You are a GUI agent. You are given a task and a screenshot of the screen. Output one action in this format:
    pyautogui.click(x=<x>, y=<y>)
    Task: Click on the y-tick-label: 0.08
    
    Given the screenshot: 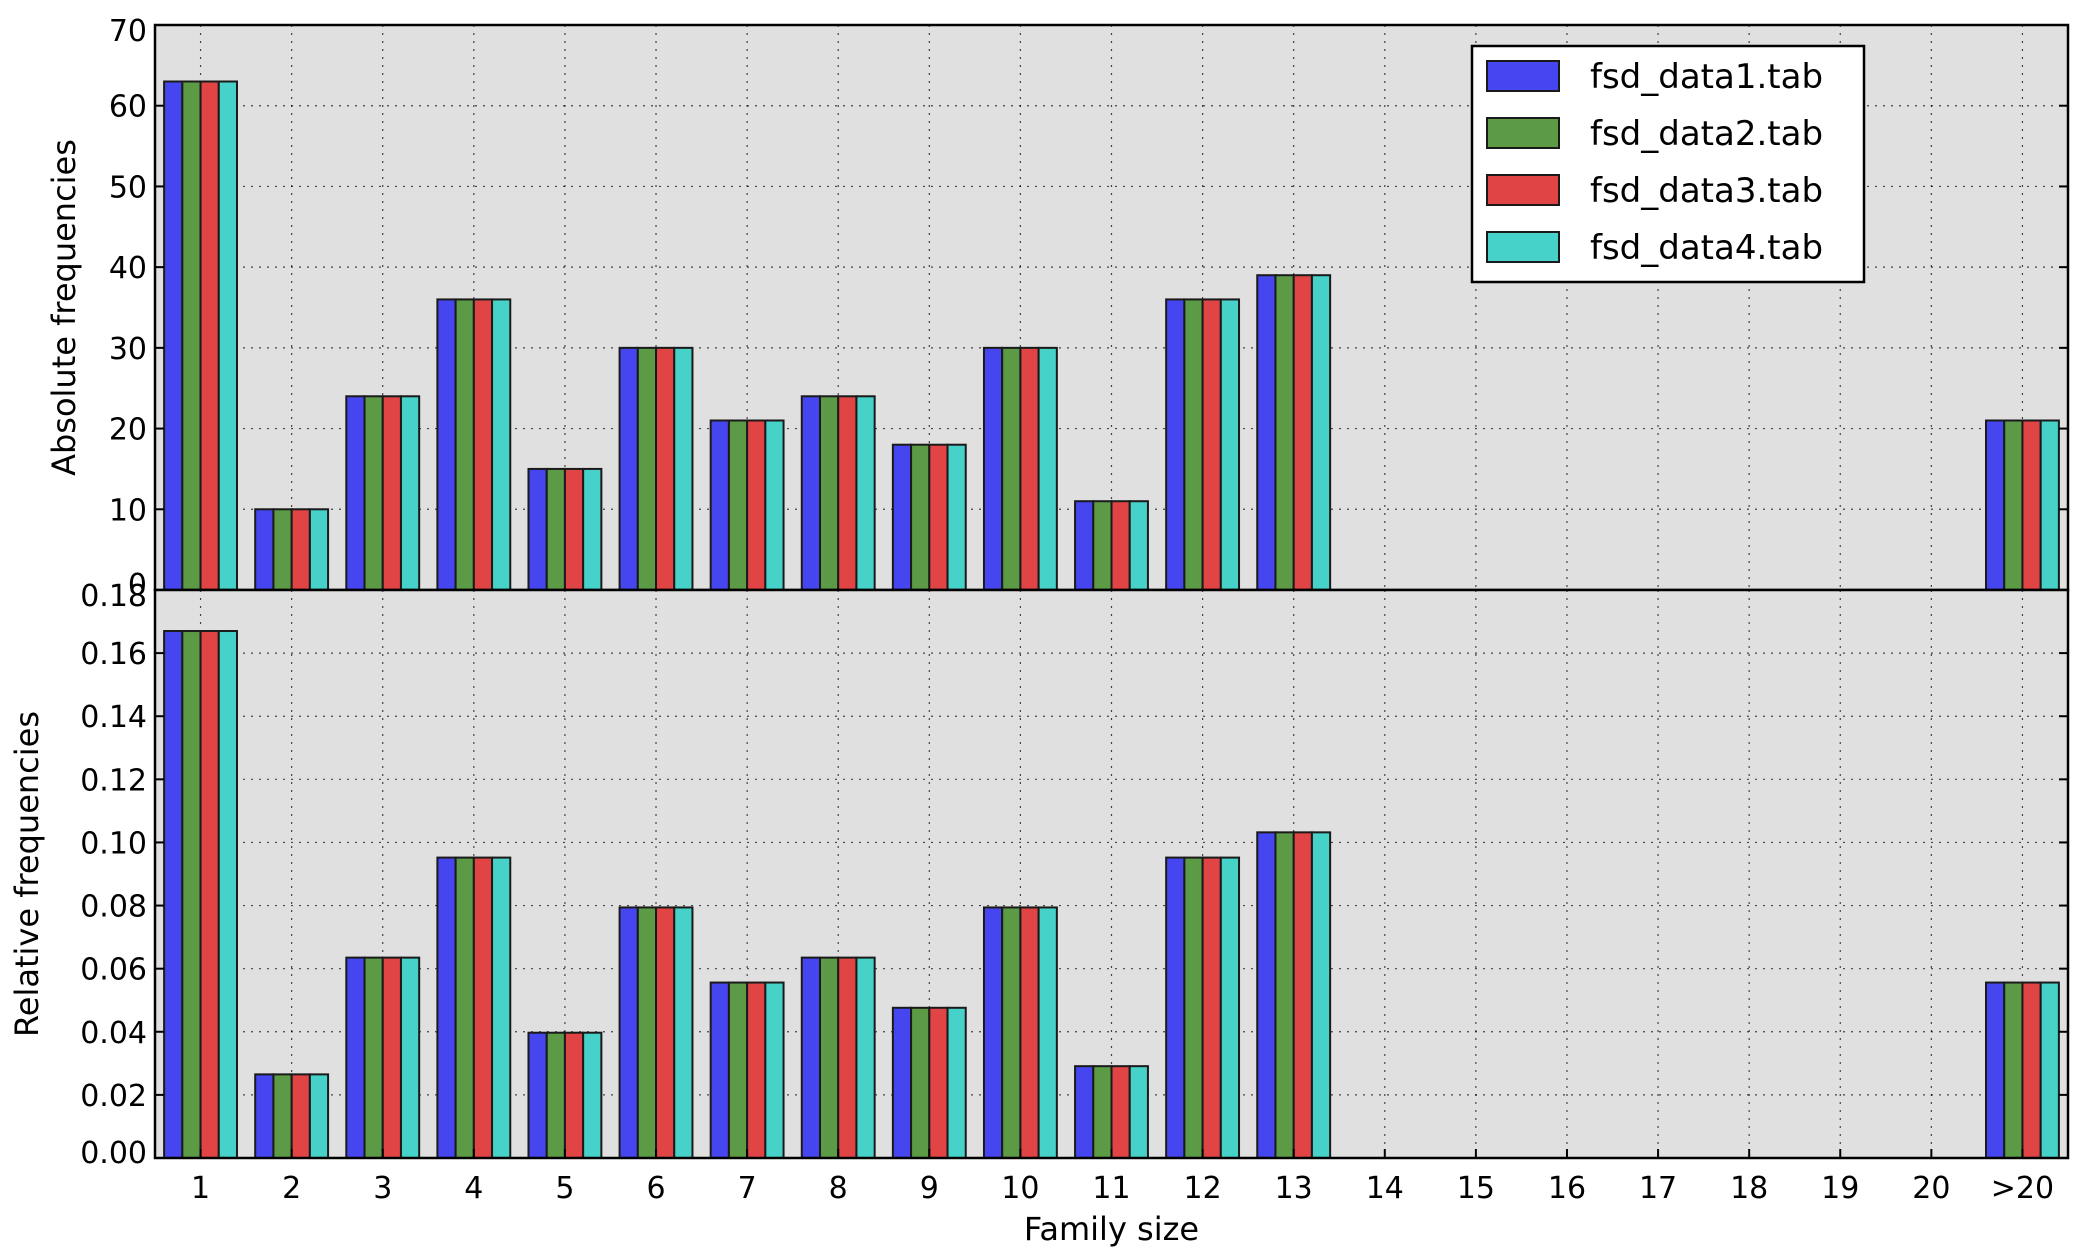 What is the action you would take?
    pyautogui.click(x=113, y=907)
    